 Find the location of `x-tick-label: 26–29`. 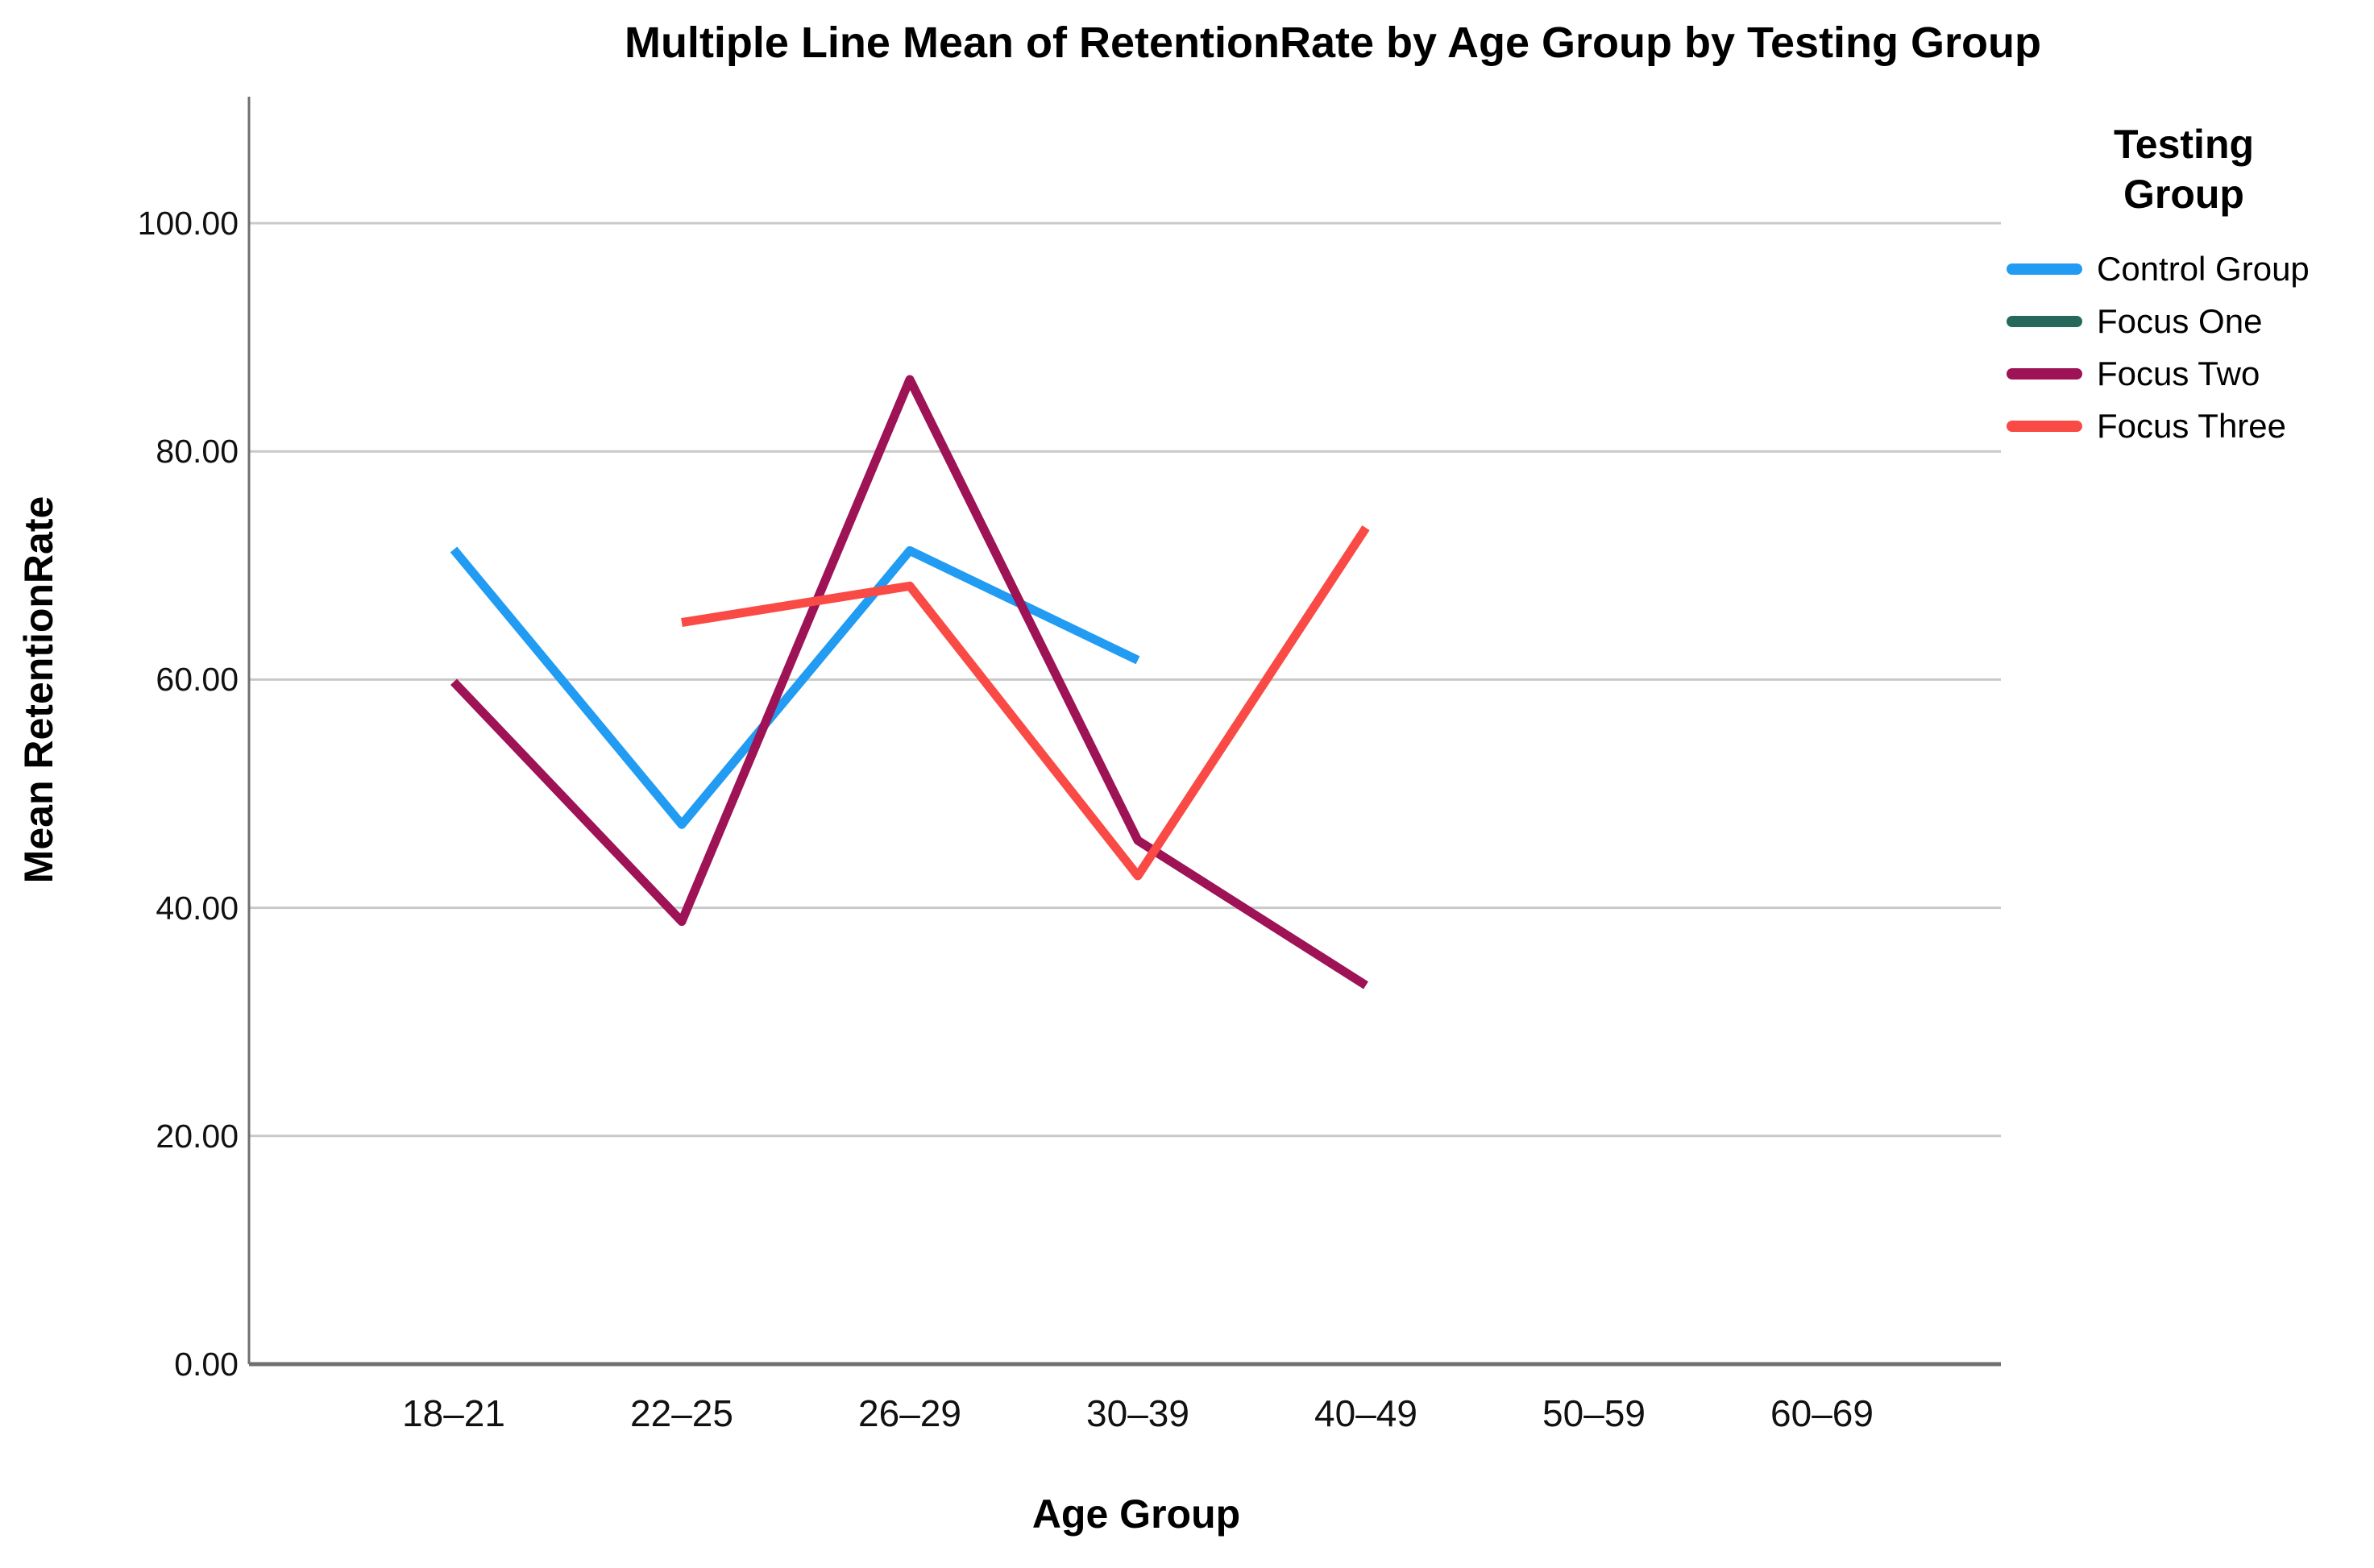

x-tick-label: 26–29 is located at coordinates (909, 1413).